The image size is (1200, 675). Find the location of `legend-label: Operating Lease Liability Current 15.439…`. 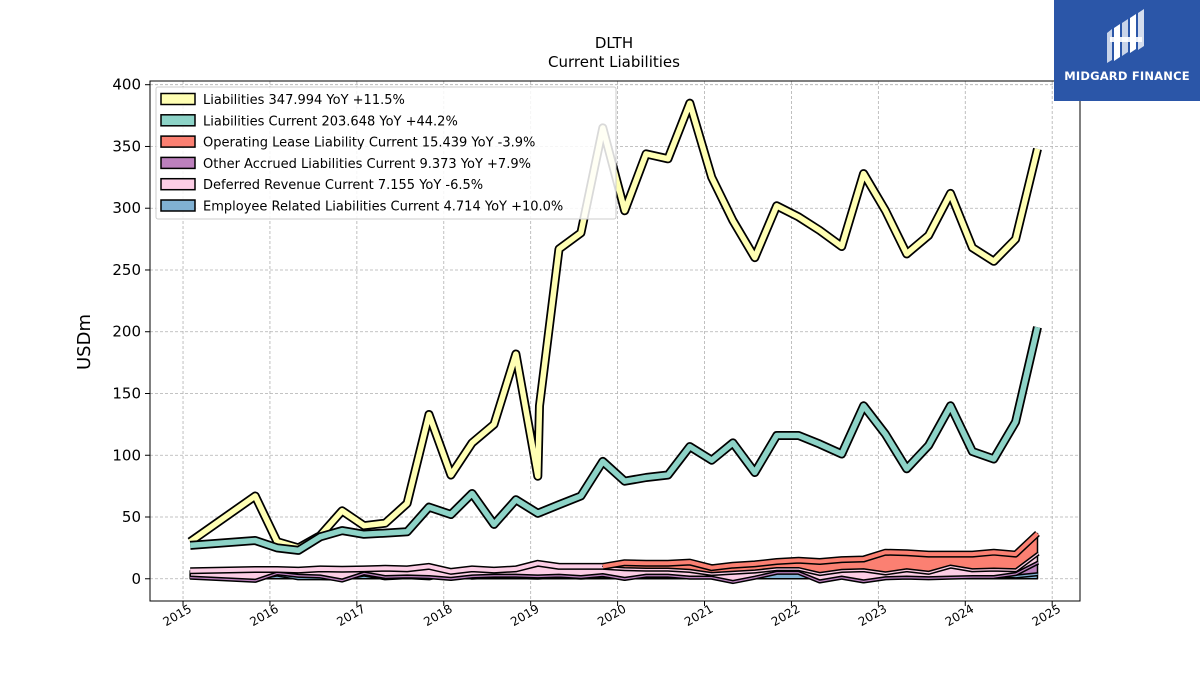

legend-label: Operating Lease Liability Current 15.439… is located at coordinates (369, 143).